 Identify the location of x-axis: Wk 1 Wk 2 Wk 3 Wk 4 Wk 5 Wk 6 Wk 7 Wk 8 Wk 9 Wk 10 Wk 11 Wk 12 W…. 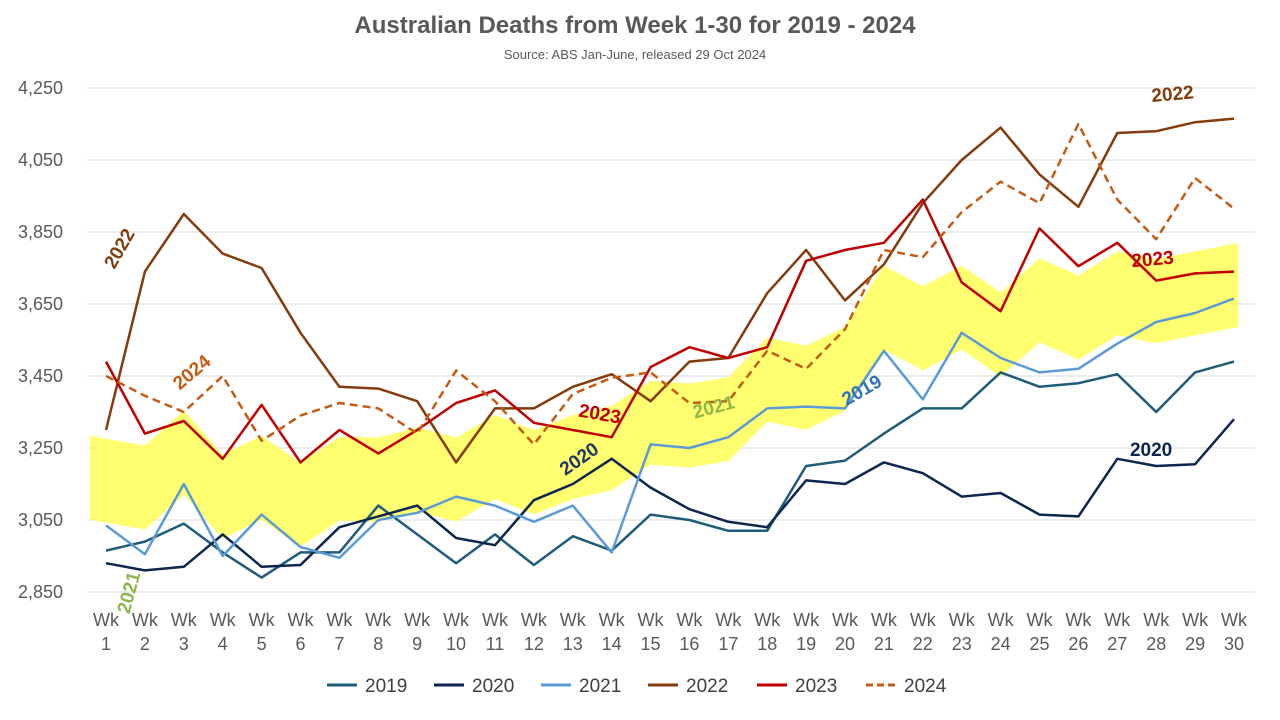
(670, 632).